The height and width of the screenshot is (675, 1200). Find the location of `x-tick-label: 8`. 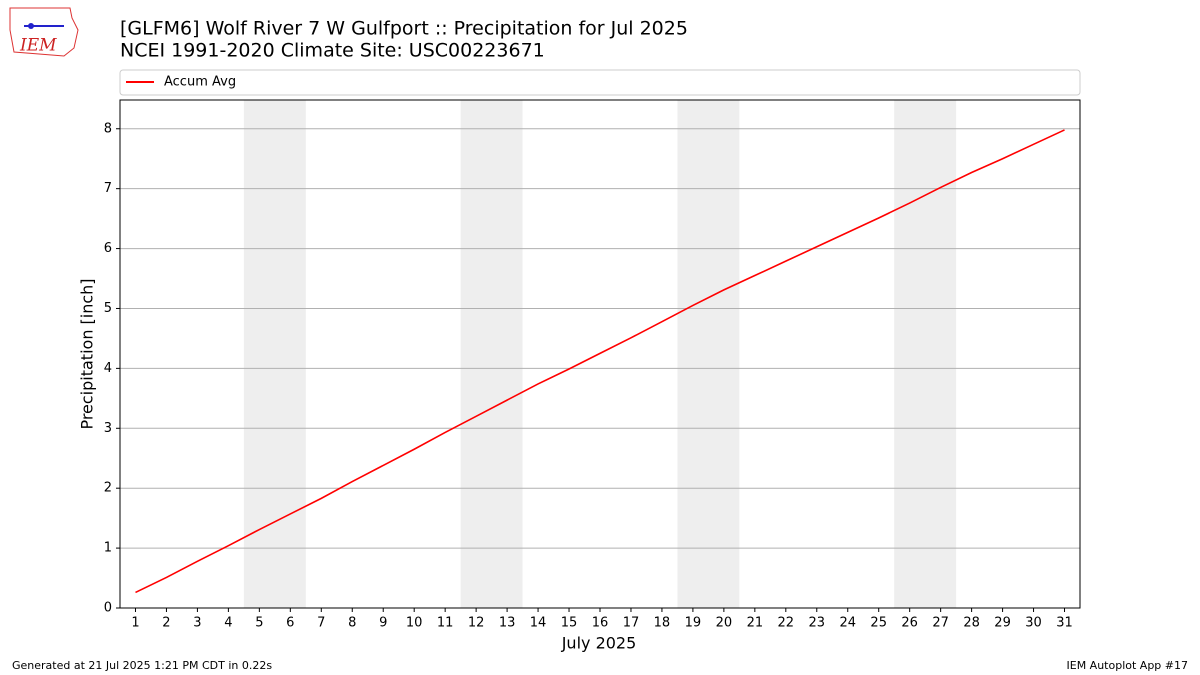

x-tick-label: 8 is located at coordinates (352, 623).